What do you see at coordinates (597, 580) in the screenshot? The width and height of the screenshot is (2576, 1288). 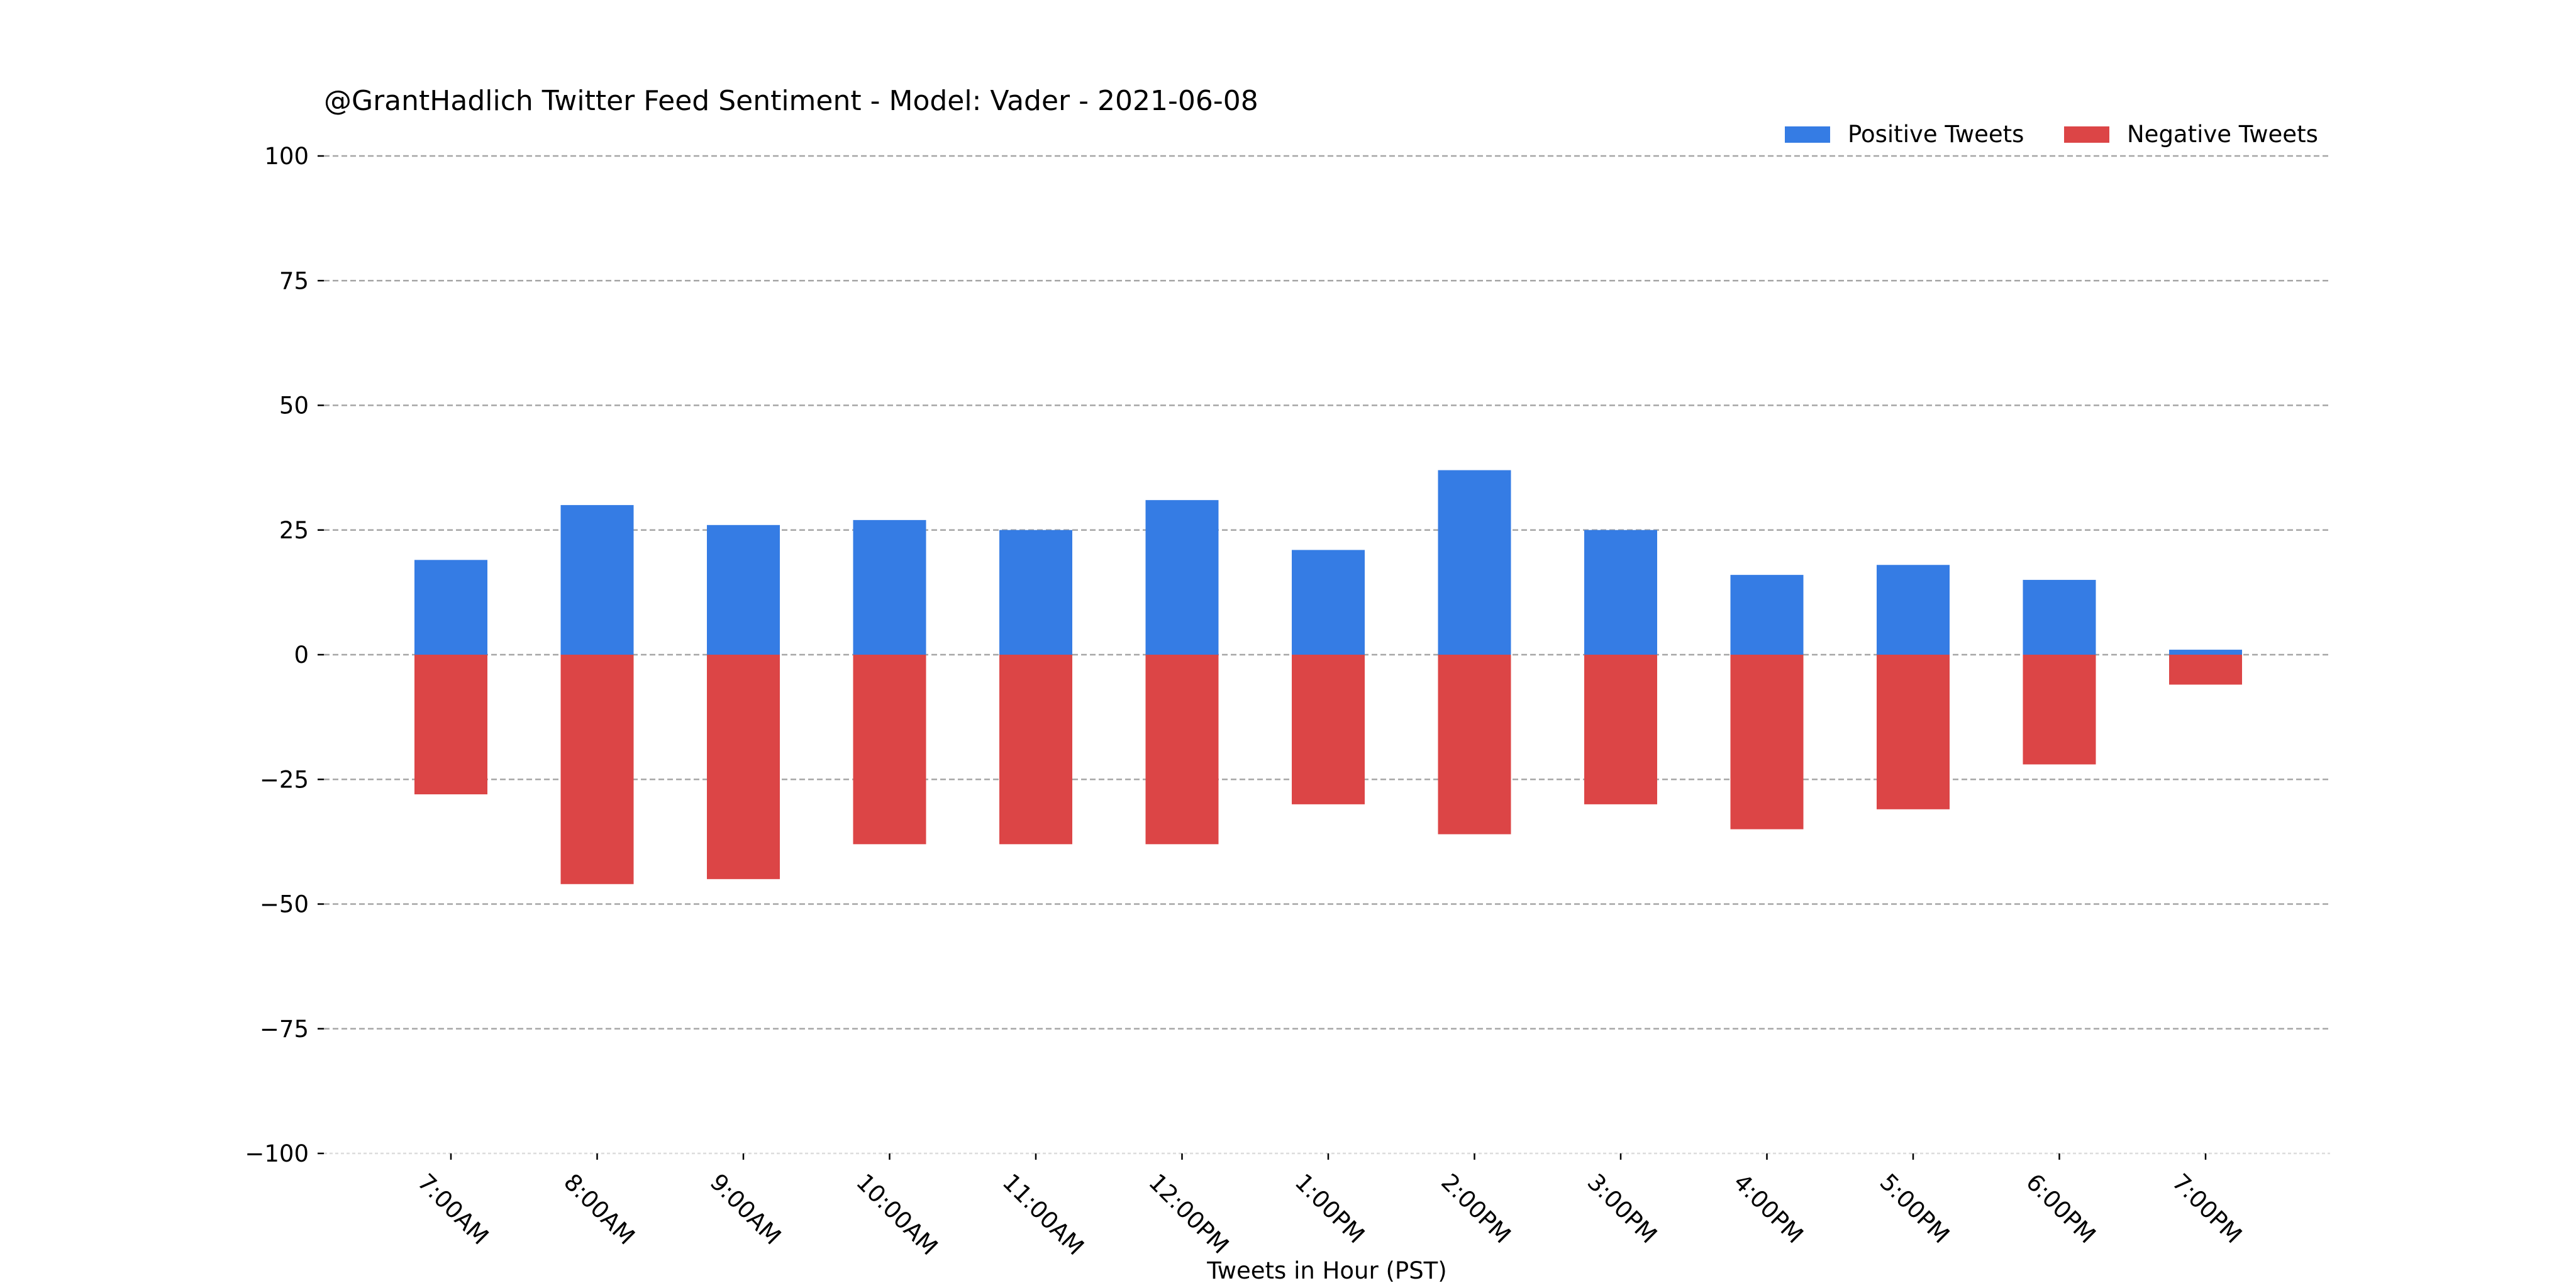 I see `positive-bar-800am` at bounding box center [597, 580].